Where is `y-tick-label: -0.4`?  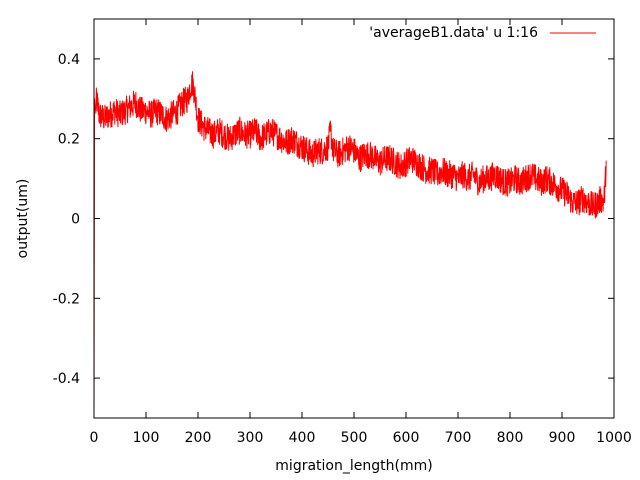
y-tick-label: -0.4 is located at coordinates (66, 379).